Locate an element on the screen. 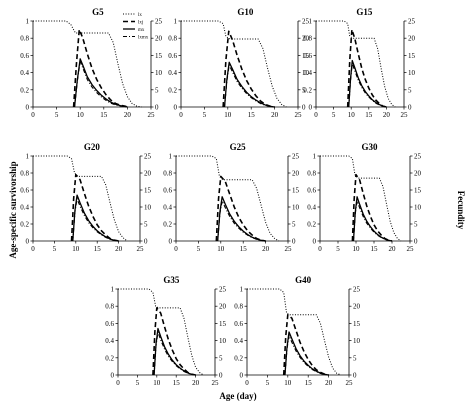 The height and width of the screenshot is (407, 474). right-axis-label: Fecundity is located at coordinates (461, 210).